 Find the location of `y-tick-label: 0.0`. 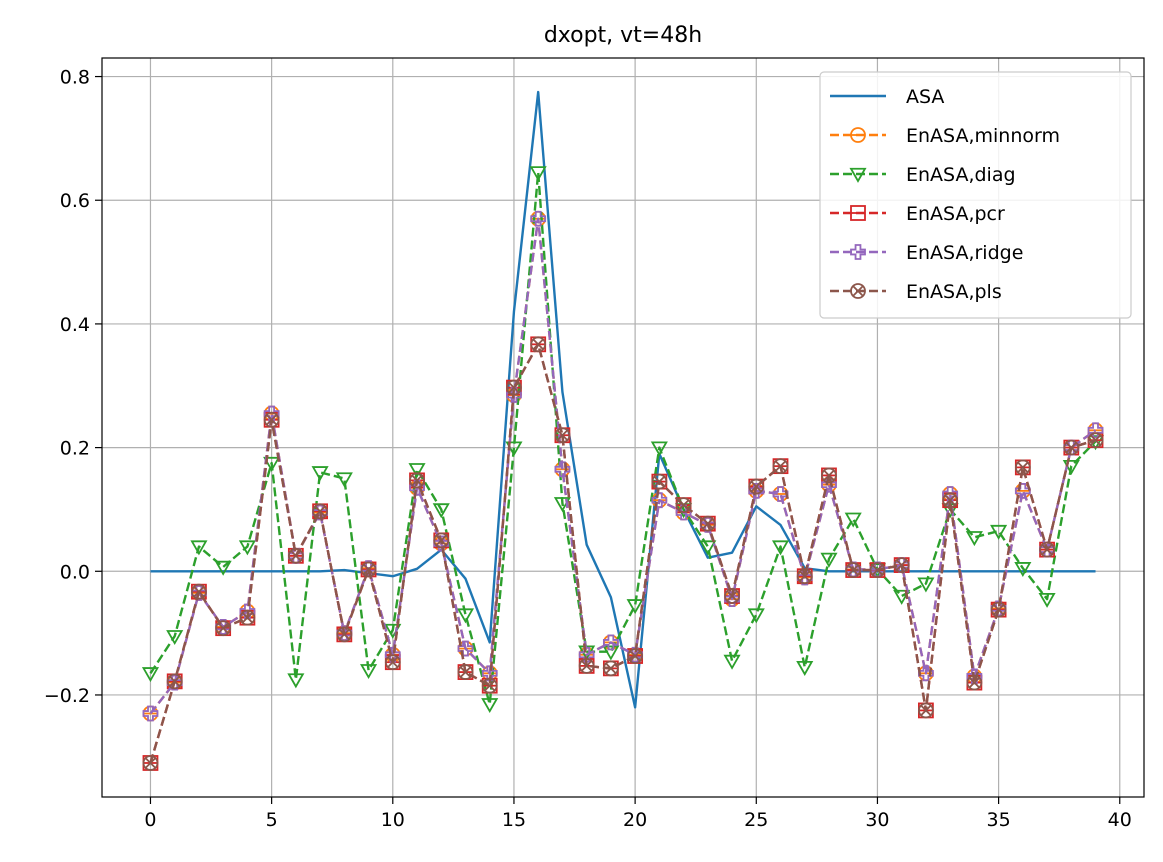

y-tick-label: 0.0 is located at coordinates (75, 572).